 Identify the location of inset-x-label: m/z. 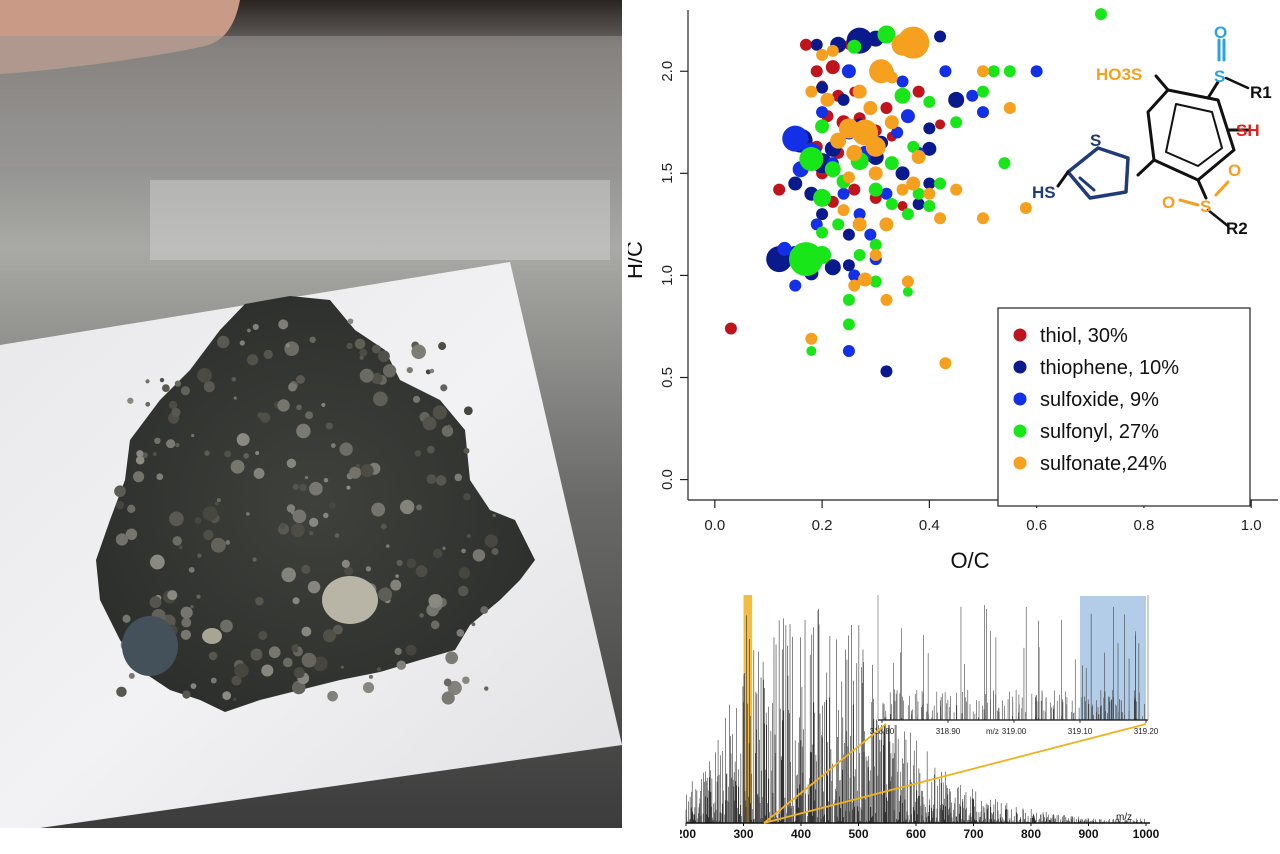
(992, 731).